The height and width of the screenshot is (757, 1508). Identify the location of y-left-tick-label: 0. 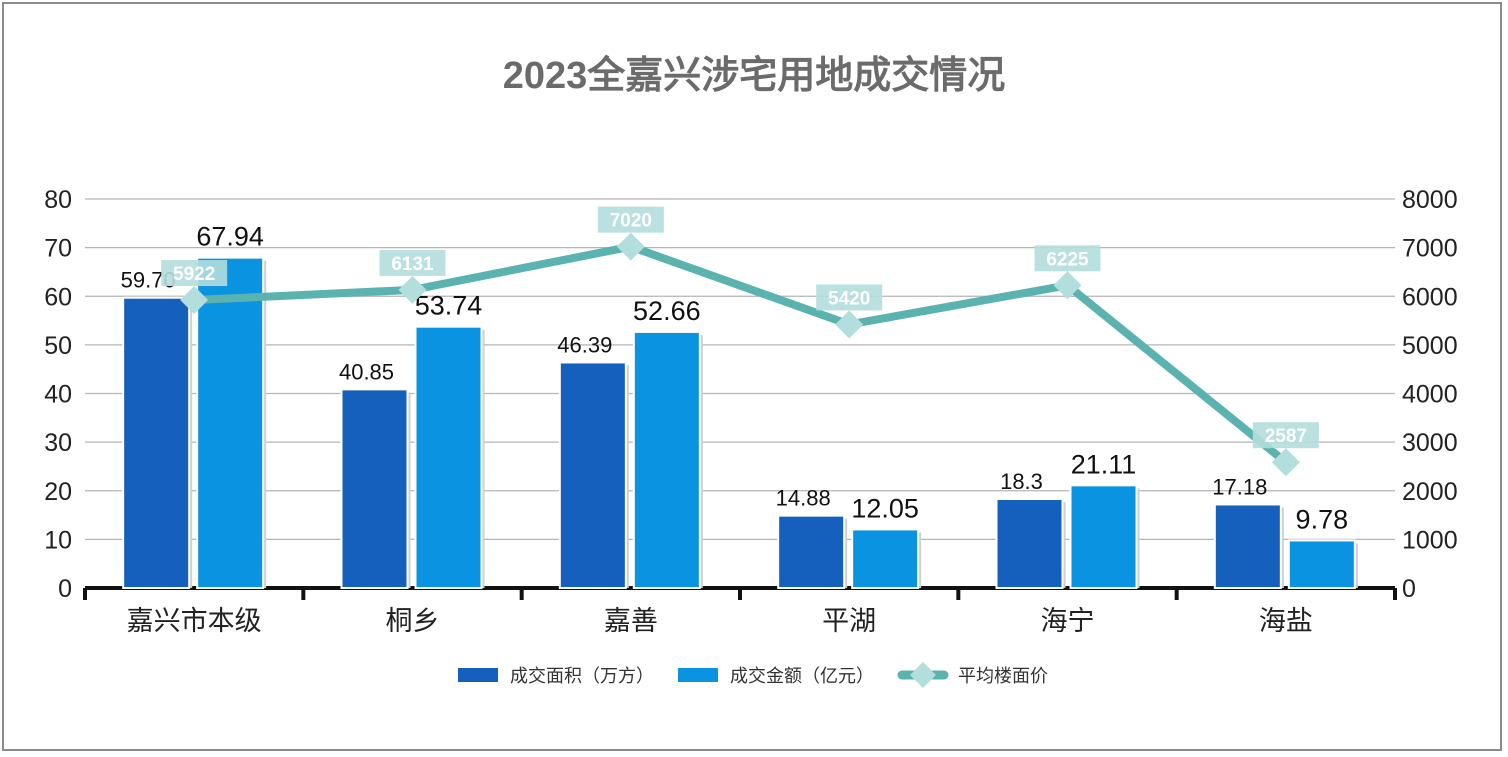
(65, 589).